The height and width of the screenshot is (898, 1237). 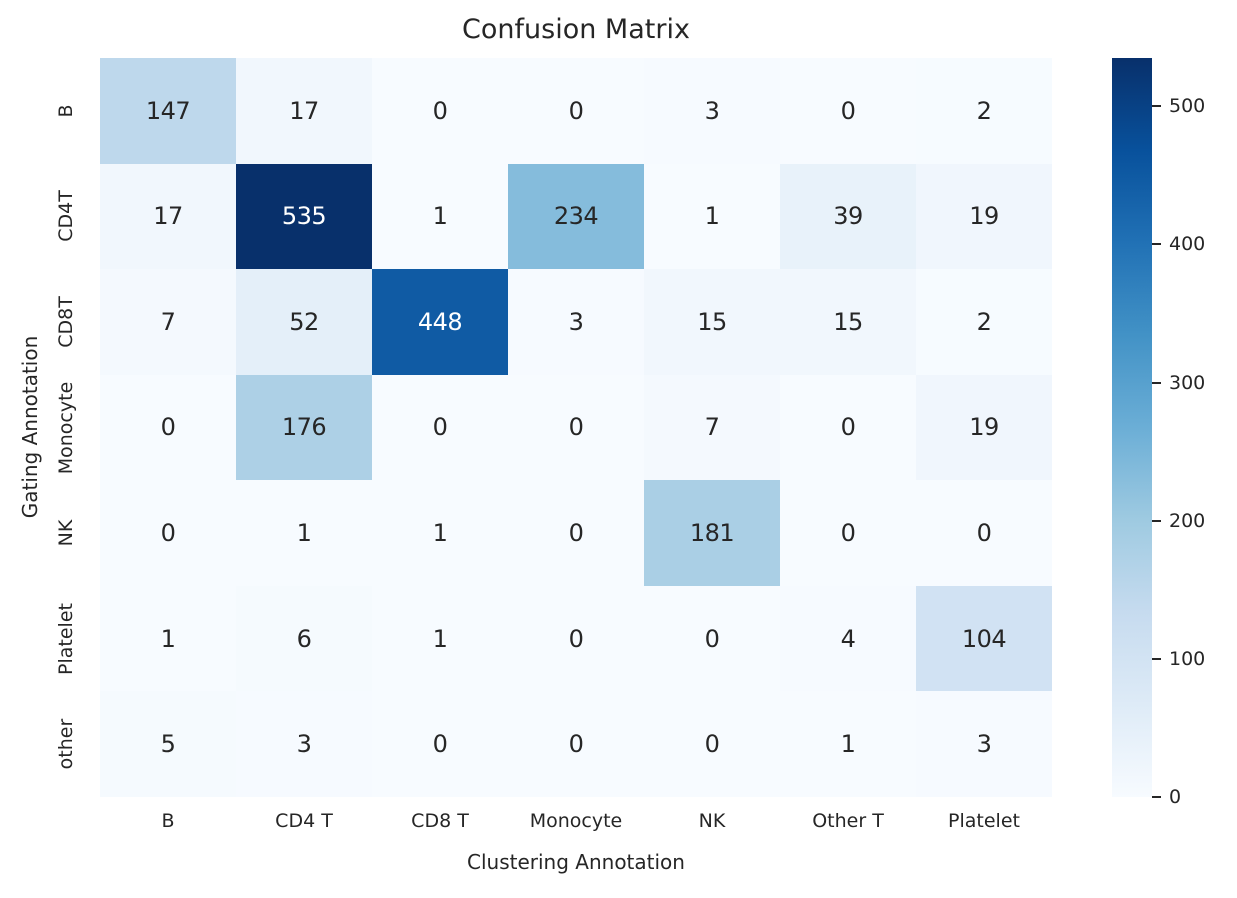 I want to click on colorbar-gradient, so click(x=1132, y=427).